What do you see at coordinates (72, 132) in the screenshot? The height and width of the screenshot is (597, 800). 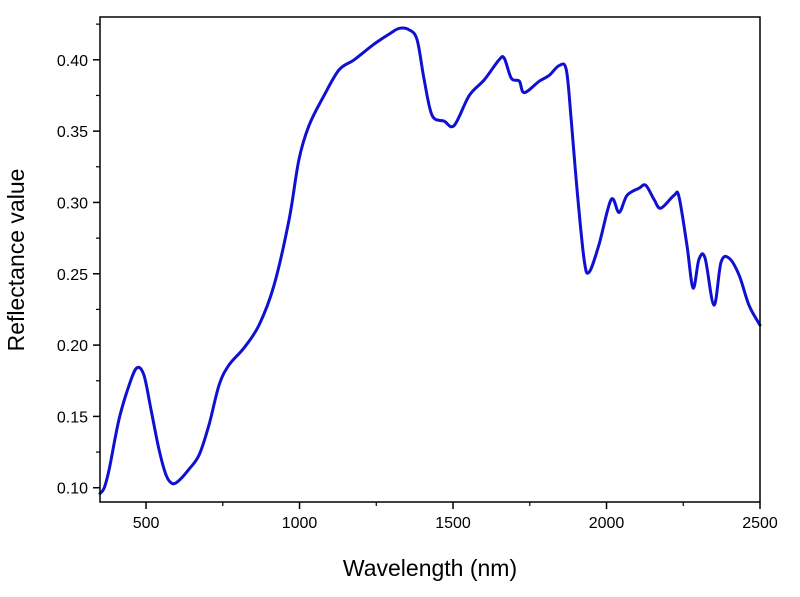 I see `y-tick-label: 0.35` at bounding box center [72, 132].